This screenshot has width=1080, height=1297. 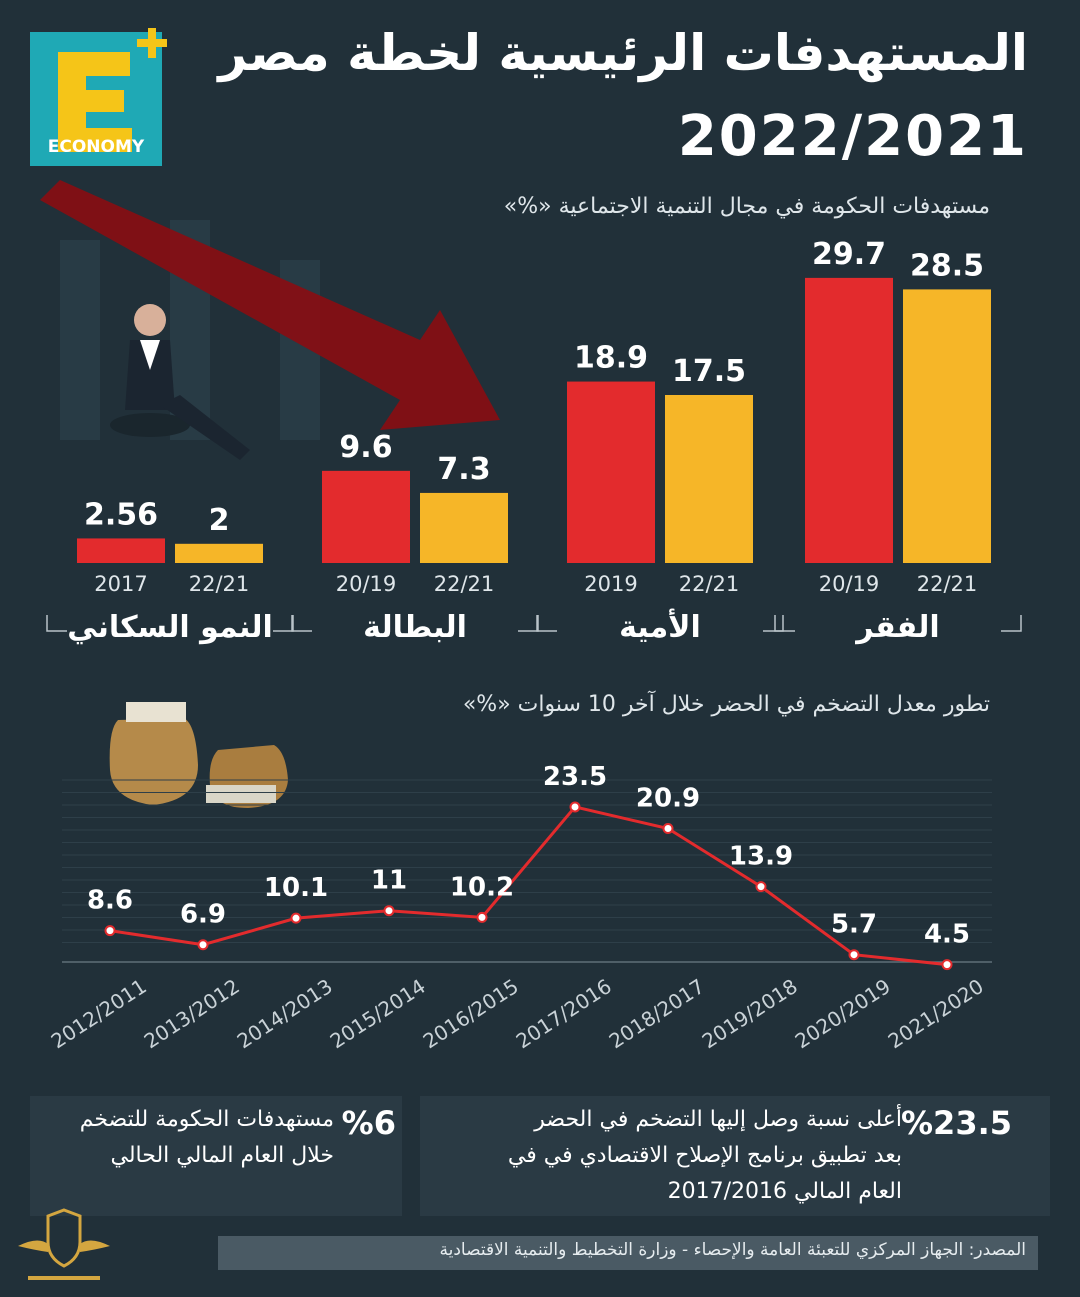 I want to click on decline-illustration, so click(x=270, y=320).